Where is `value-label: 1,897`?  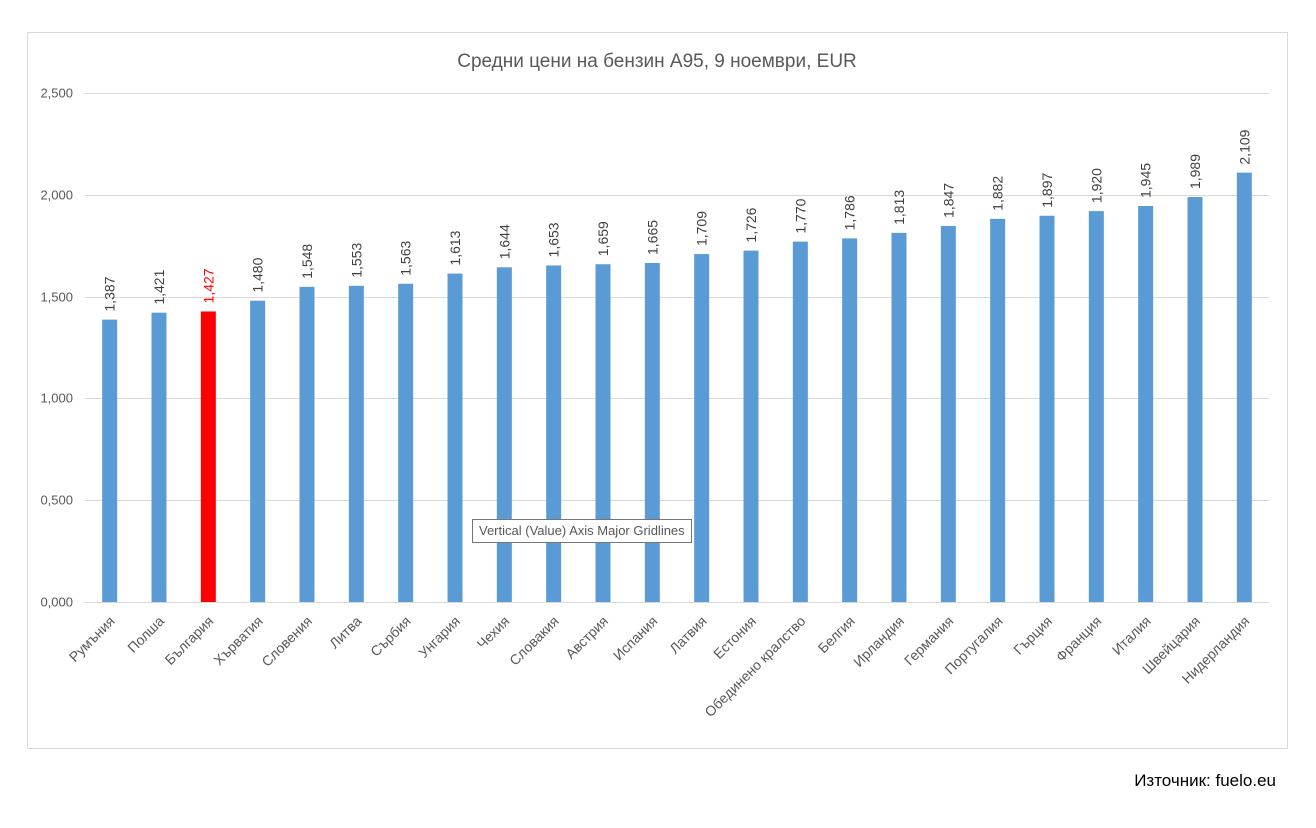 value-label: 1,897 is located at coordinates (1047, 190).